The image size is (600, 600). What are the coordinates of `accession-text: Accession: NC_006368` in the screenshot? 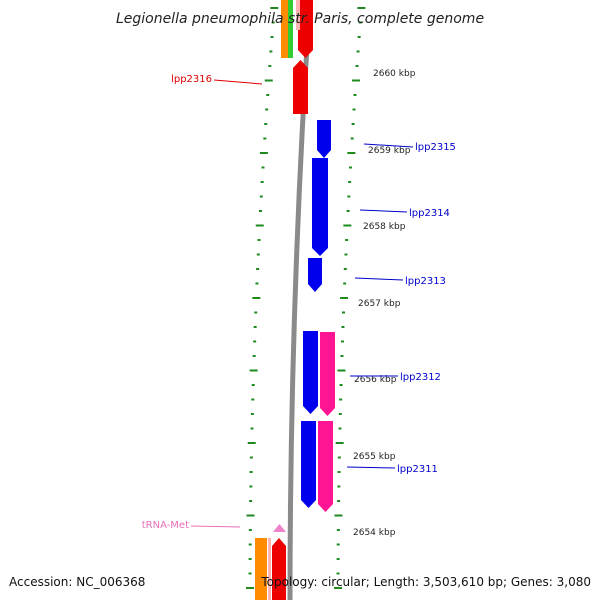 It's located at (77, 582).